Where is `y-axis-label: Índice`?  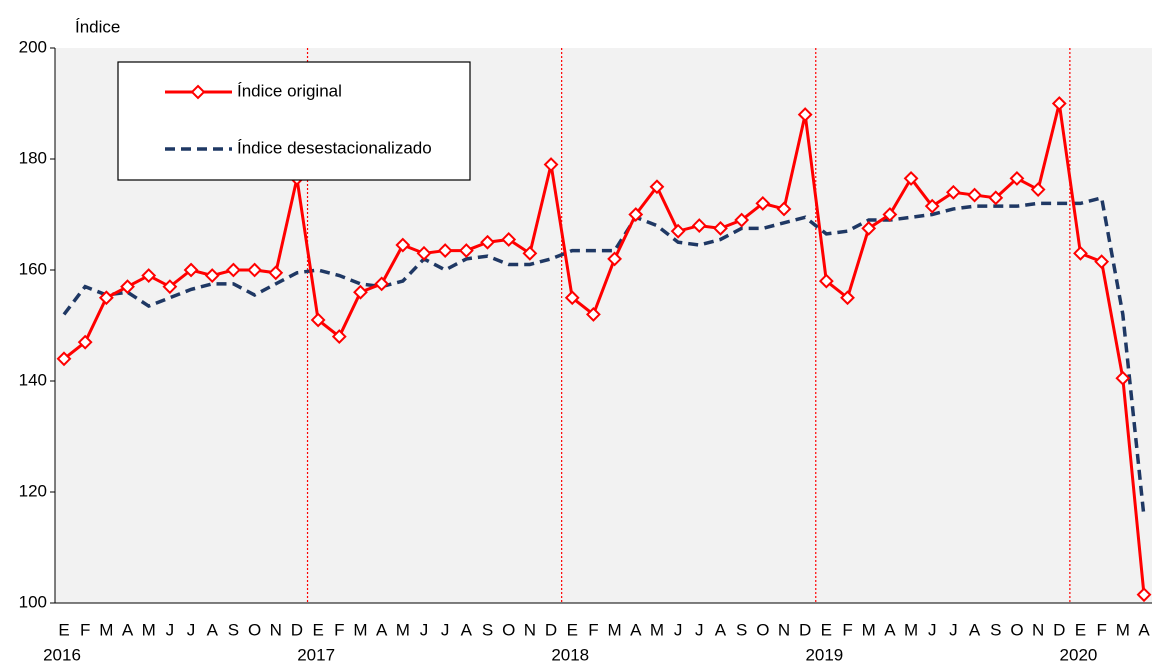 y-axis-label: Índice is located at coordinates (97, 26).